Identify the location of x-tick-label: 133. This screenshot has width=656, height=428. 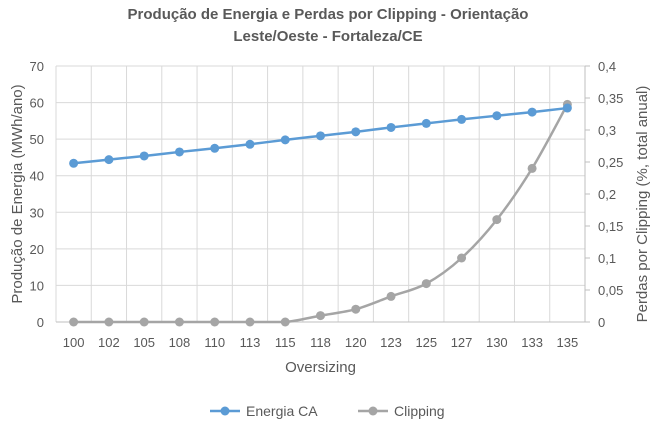
(532, 342).